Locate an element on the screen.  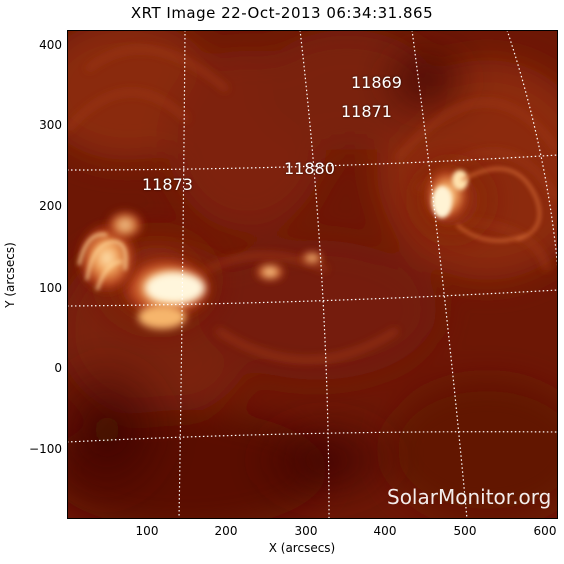
y-tick-0: 0 is located at coordinates (58, 368).